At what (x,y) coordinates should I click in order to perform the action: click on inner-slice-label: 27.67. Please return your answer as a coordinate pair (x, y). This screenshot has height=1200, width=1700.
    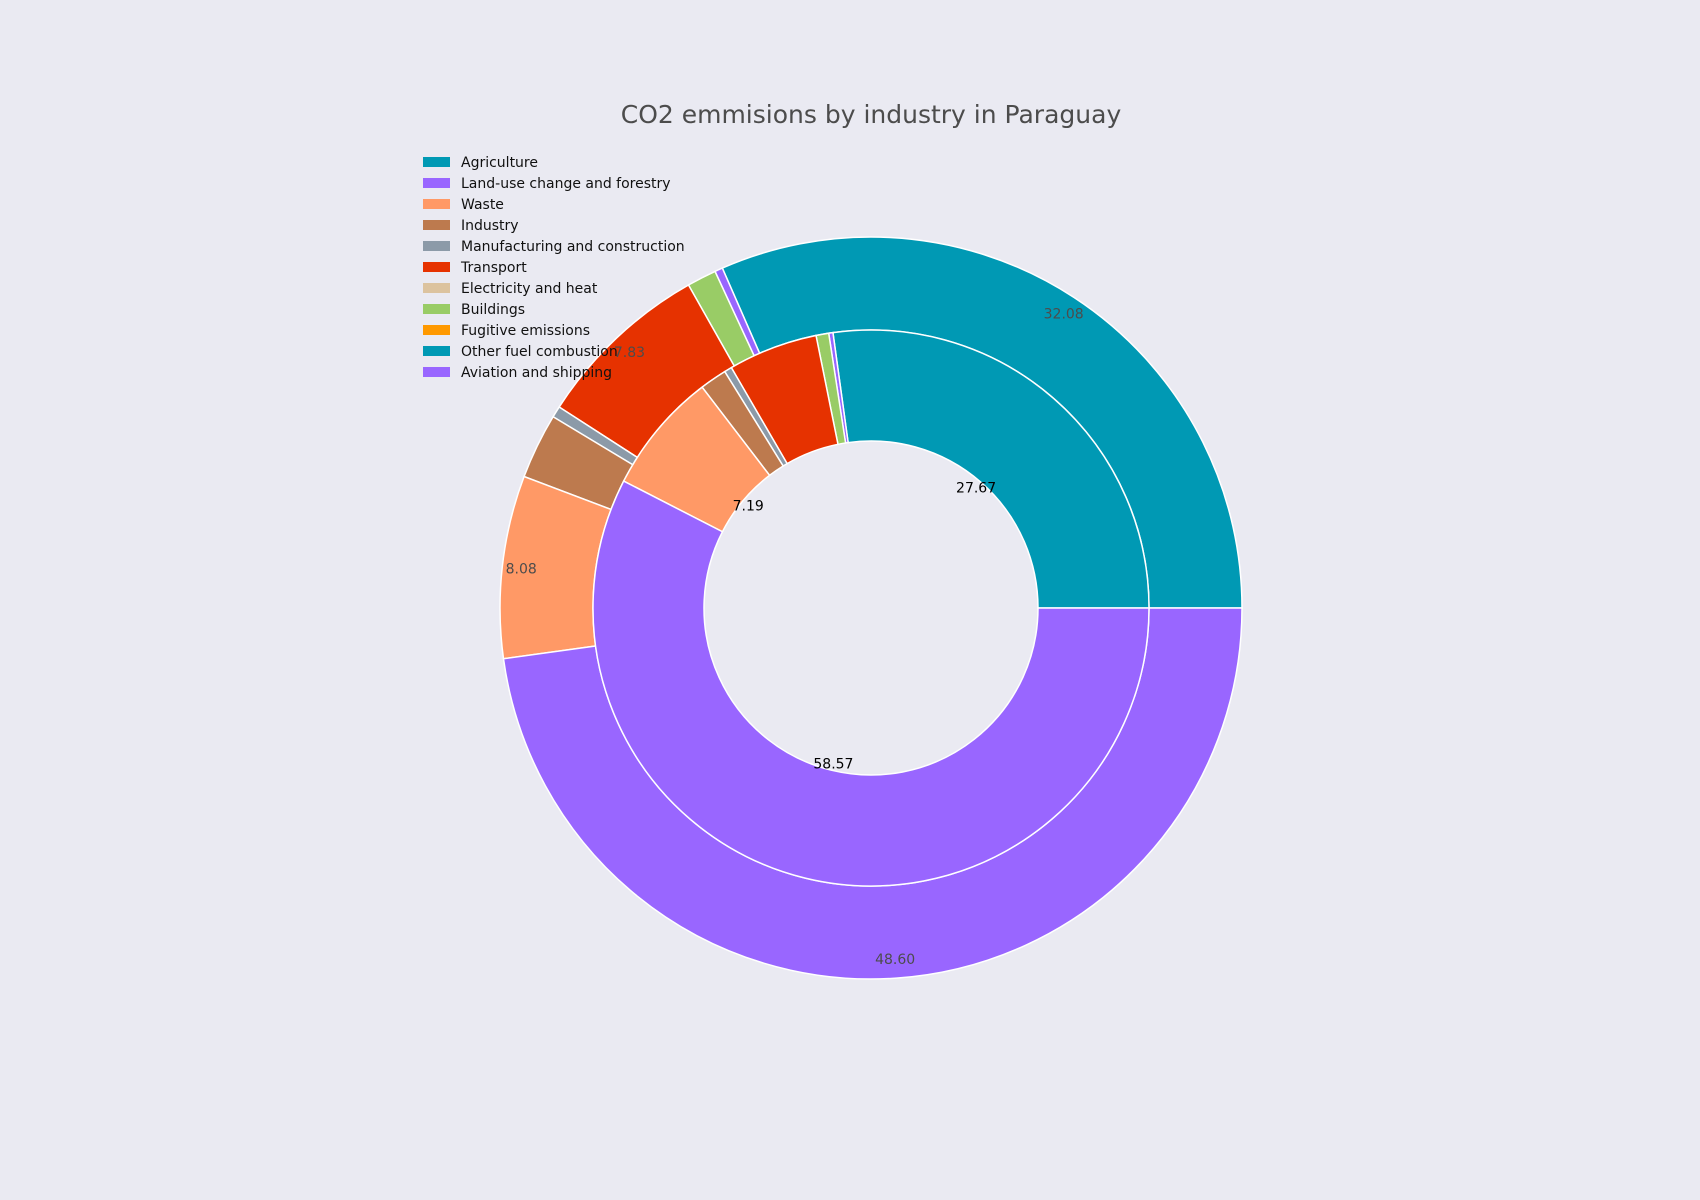
    Looking at the image, I should click on (976, 488).